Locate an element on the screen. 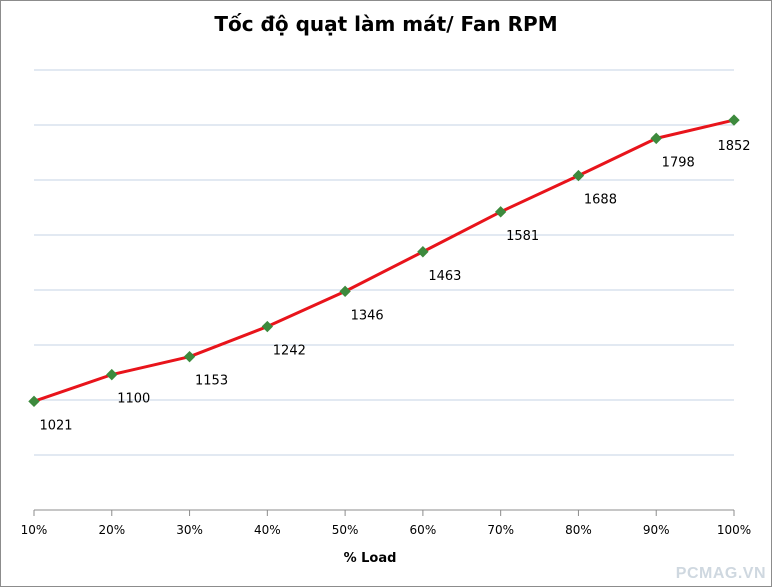  data-label: 1852 is located at coordinates (733, 146).